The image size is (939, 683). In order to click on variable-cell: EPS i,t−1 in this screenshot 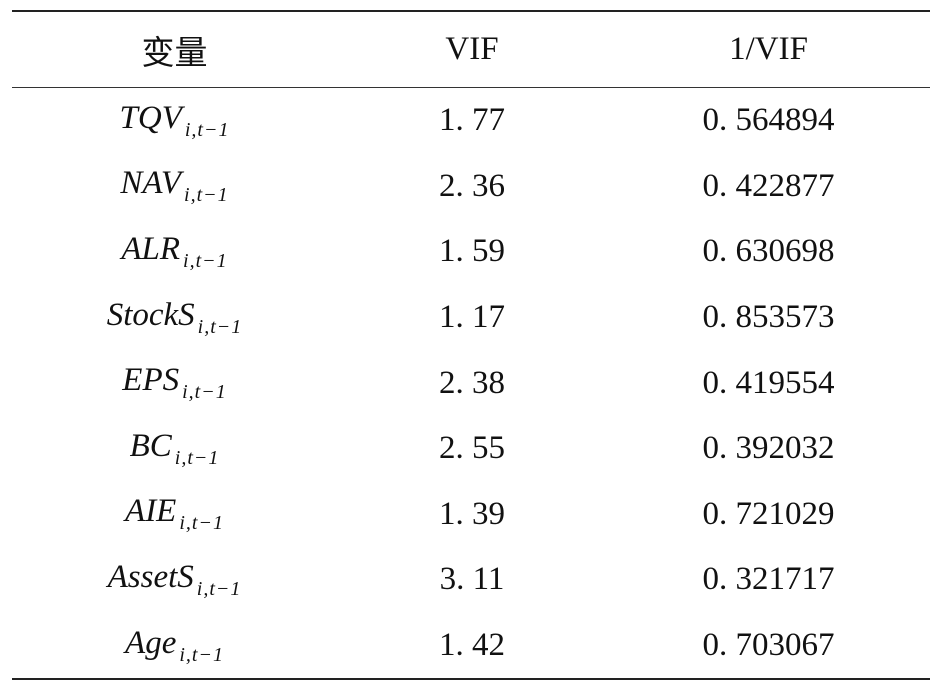, I will do `click(174, 383)`.